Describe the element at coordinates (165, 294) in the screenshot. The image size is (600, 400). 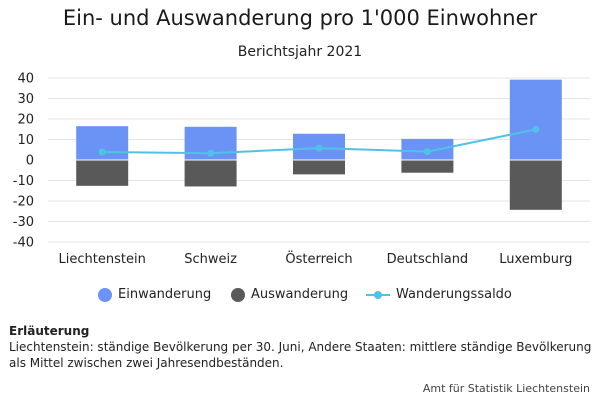
I see `legend-label-einwanderung: Einwanderung` at that location.